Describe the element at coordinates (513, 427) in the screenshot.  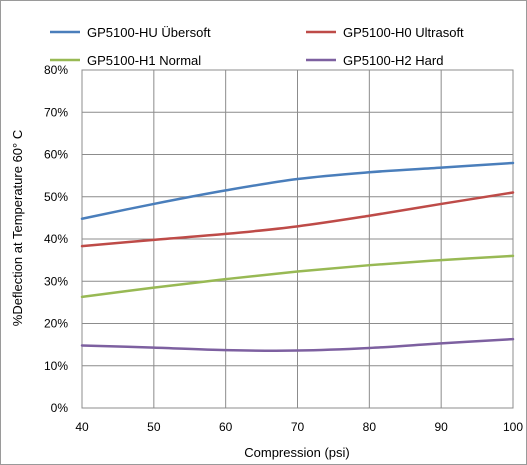
I see `x-tick-label: 100` at that location.